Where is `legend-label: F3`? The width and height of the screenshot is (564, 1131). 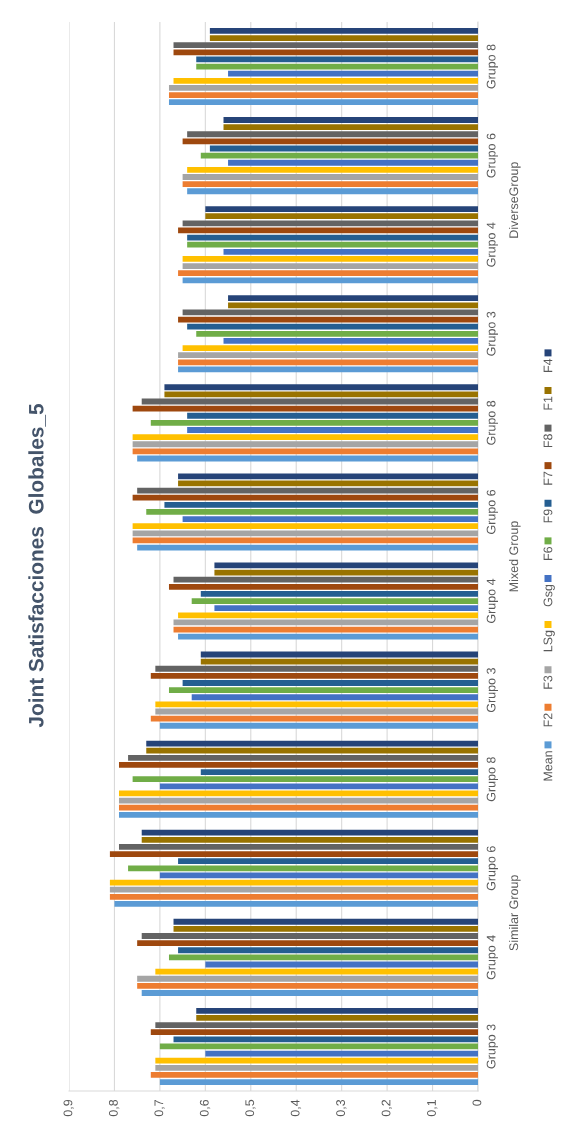
legend-label: F3 is located at coordinates (548, 682).